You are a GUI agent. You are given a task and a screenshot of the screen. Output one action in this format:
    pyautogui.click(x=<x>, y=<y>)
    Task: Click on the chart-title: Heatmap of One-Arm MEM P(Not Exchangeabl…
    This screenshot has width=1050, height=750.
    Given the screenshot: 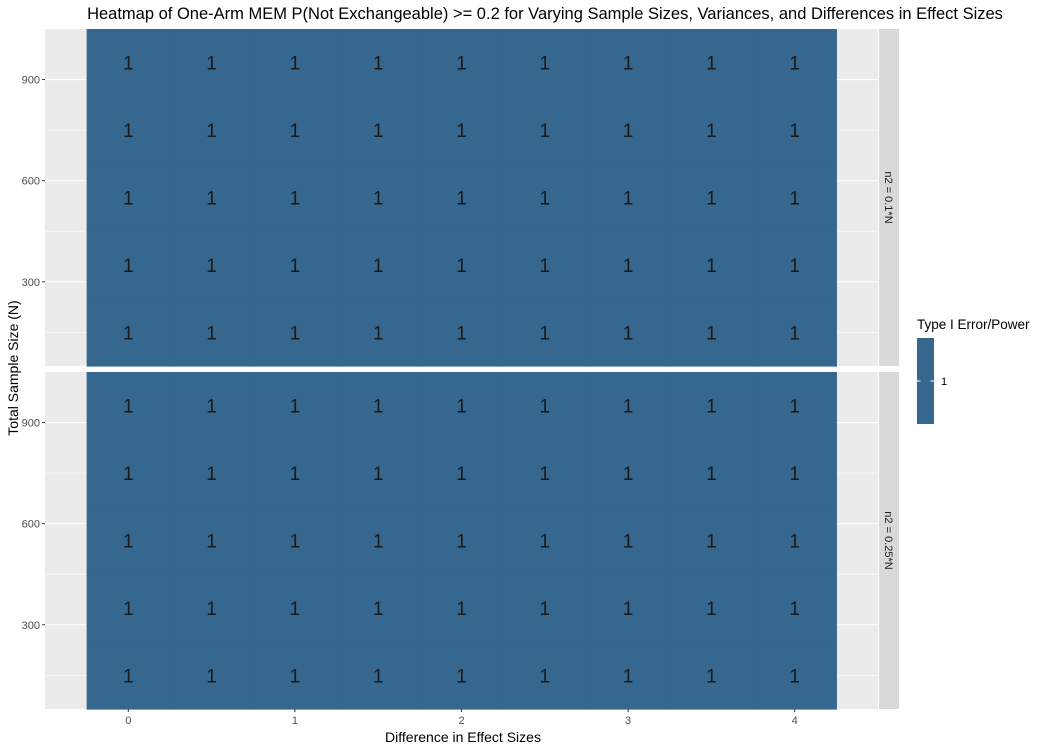 What is the action you would take?
    pyautogui.click(x=545, y=14)
    